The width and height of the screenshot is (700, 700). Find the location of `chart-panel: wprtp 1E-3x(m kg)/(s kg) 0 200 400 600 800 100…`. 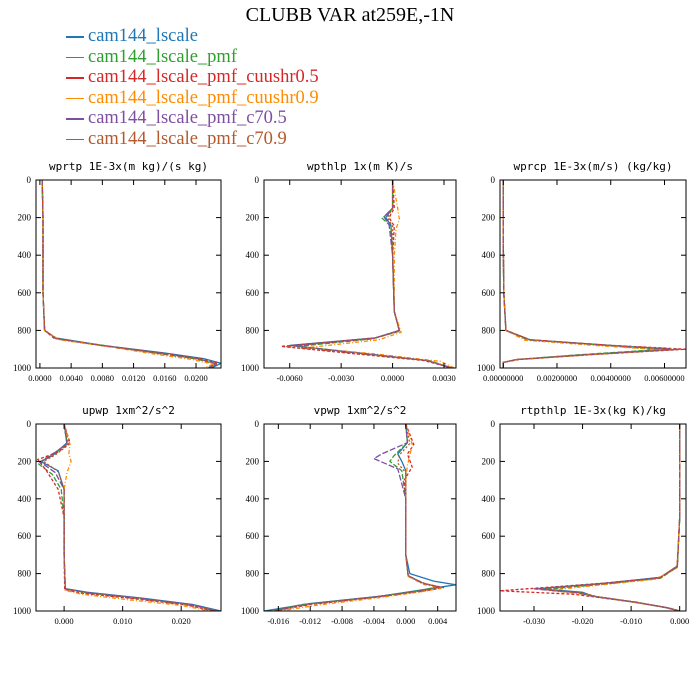

chart-panel: wprtp 1E-3x(m kg)/(s kg) 0 200 400 600 800 100… is located at coordinates (117, 271).